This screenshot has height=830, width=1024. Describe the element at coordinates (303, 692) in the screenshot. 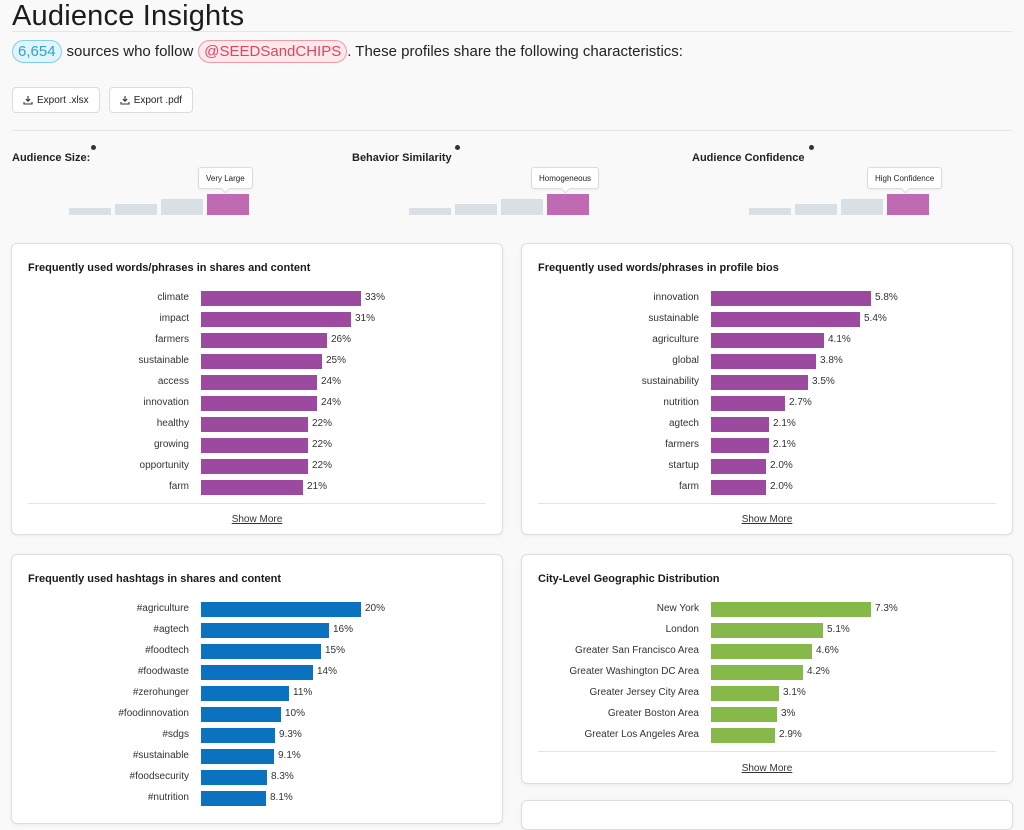

I see `bar-value: 11%` at that location.